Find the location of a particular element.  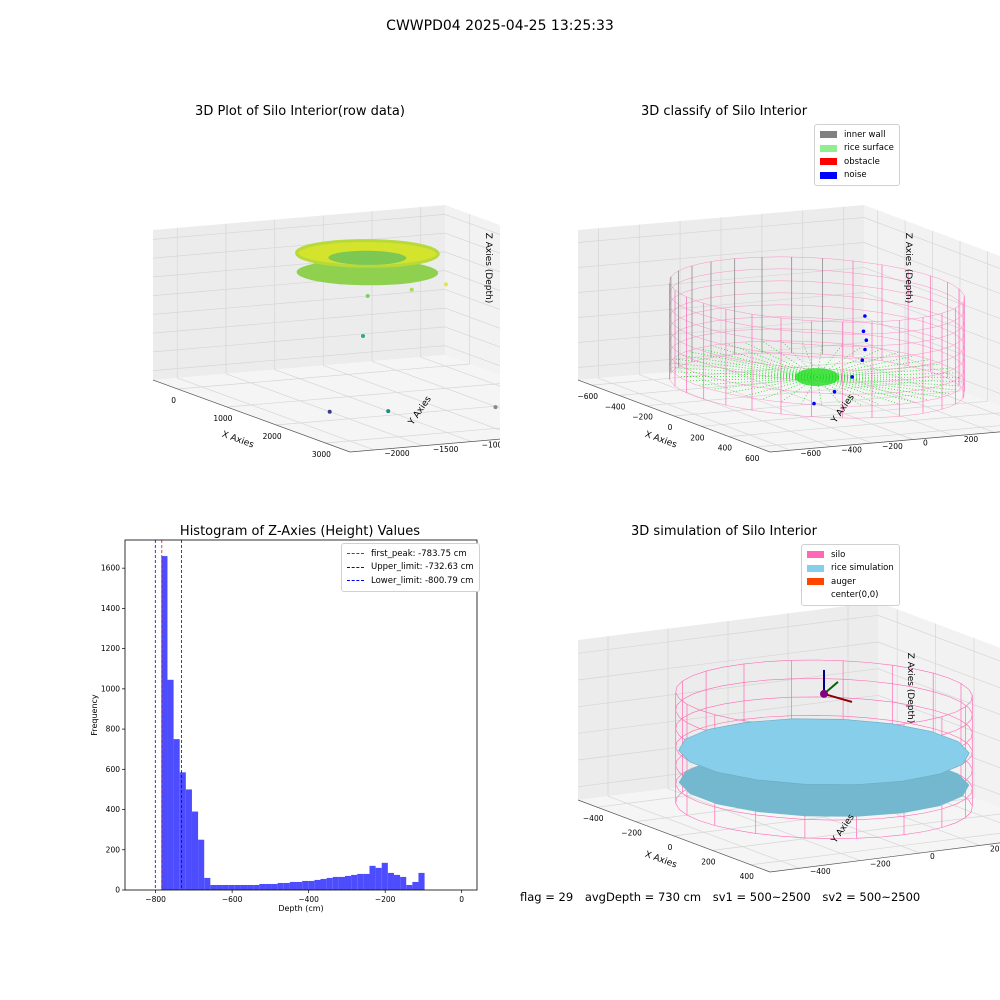

sim-rice-top is located at coordinates (824, 752).